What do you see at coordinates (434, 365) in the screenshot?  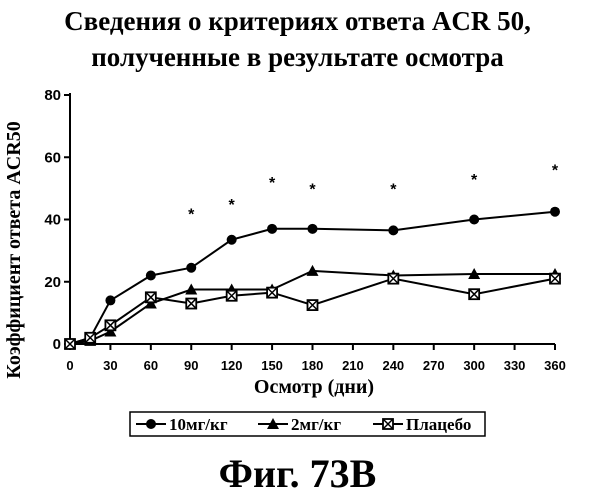 I see `x-tick-label: 270` at bounding box center [434, 365].